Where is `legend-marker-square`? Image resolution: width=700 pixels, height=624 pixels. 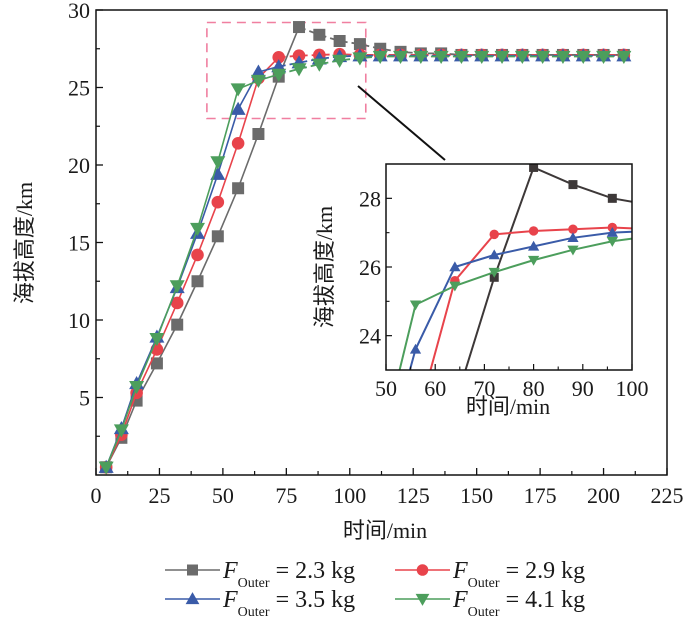 legend-marker-square is located at coordinates (192, 570).